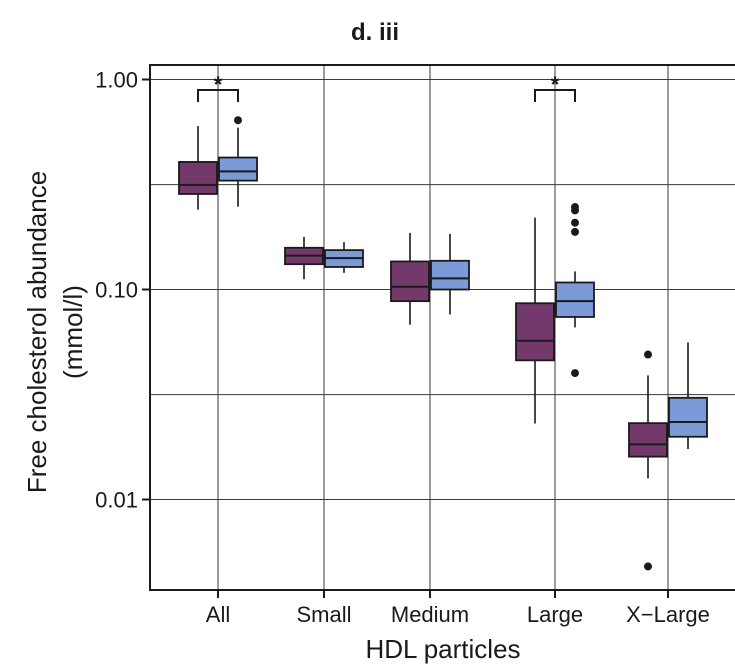  What do you see at coordinates (73, 332) in the screenshot?
I see `y-axis-label-line-2: (mmol/l)` at bounding box center [73, 332].